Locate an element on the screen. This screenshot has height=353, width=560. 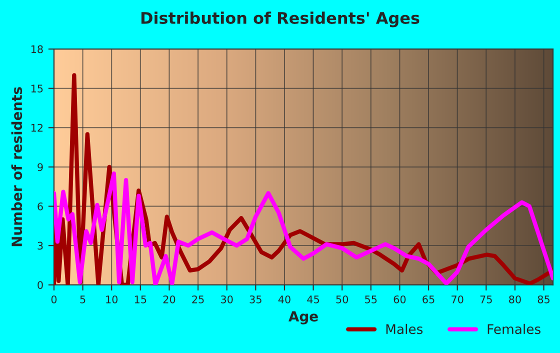
x-tick-label: 40 is located at coordinates (284, 299).